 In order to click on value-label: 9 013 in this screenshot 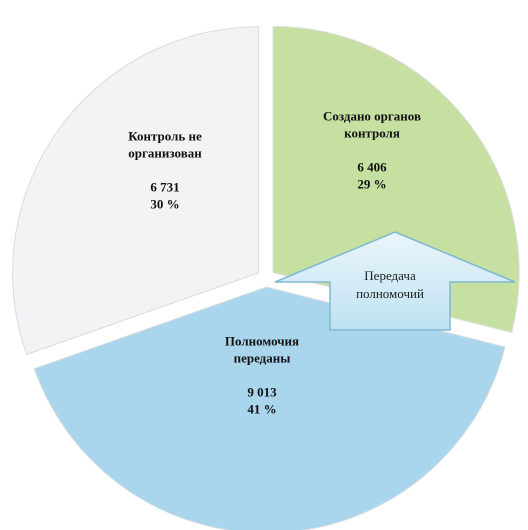, I will do `click(262, 392)`.